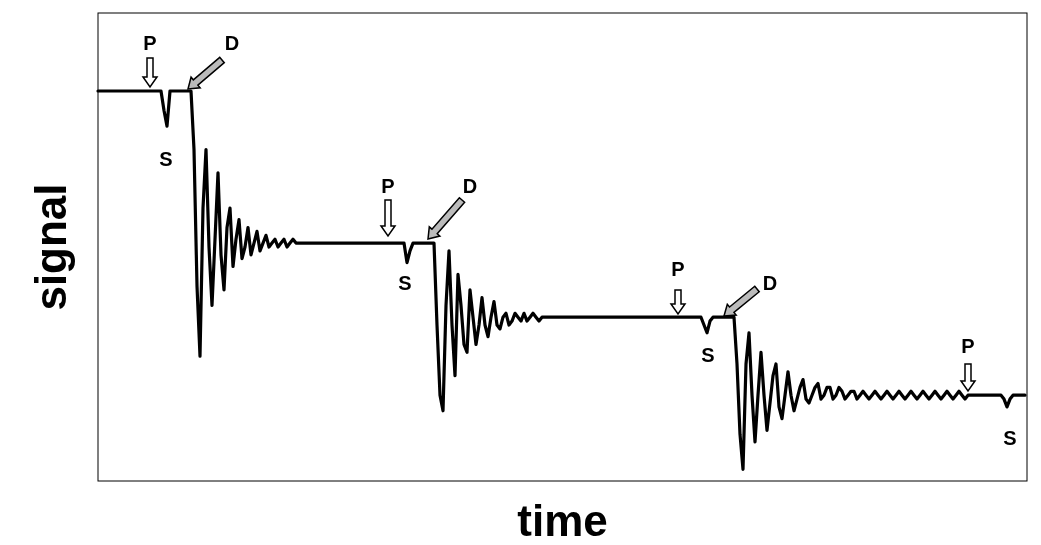  Describe the element at coordinates (232, 43) in the screenshot. I see `text: D` at that location.